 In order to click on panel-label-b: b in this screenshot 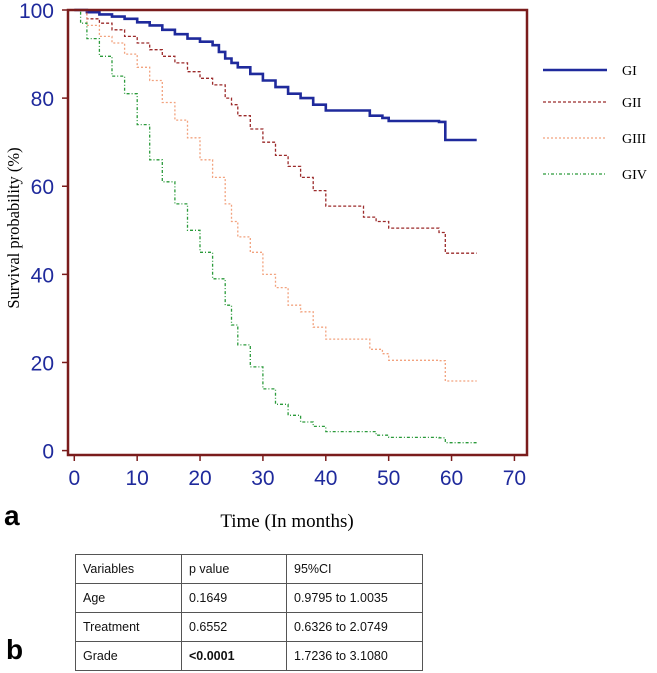, I will do `click(15, 649)`.